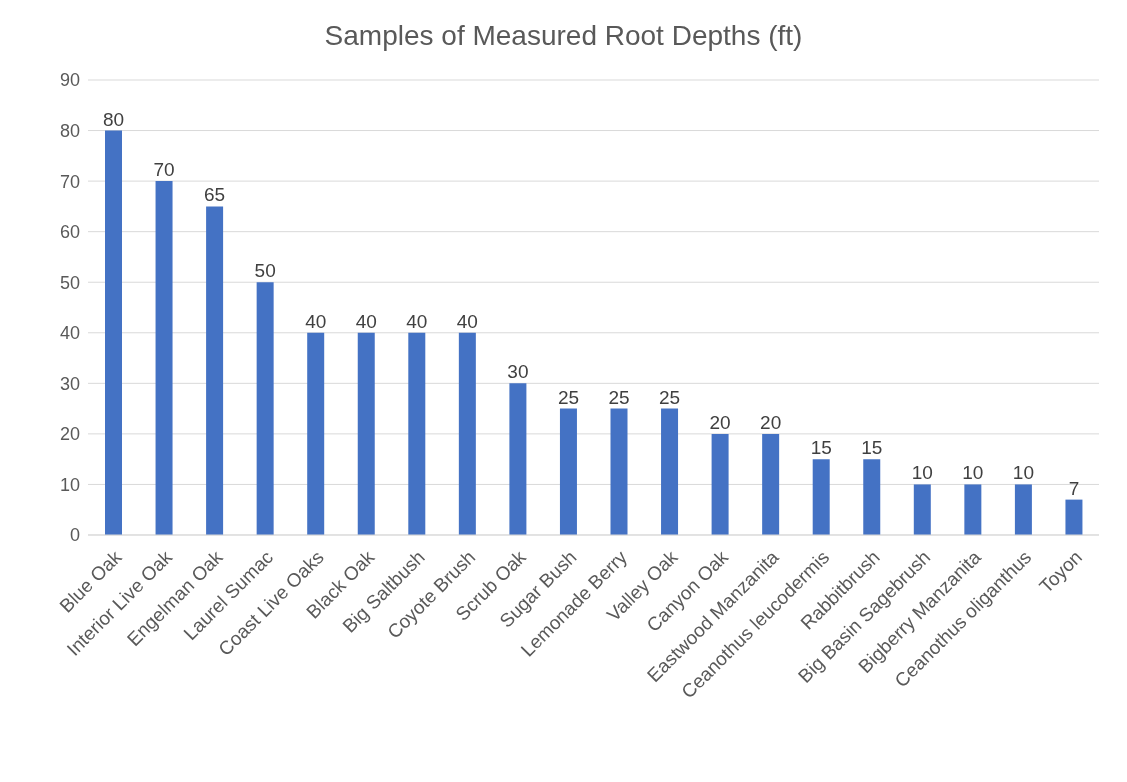  Describe the element at coordinates (113, 119) in the screenshot. I see `data-label: 80` at that location.